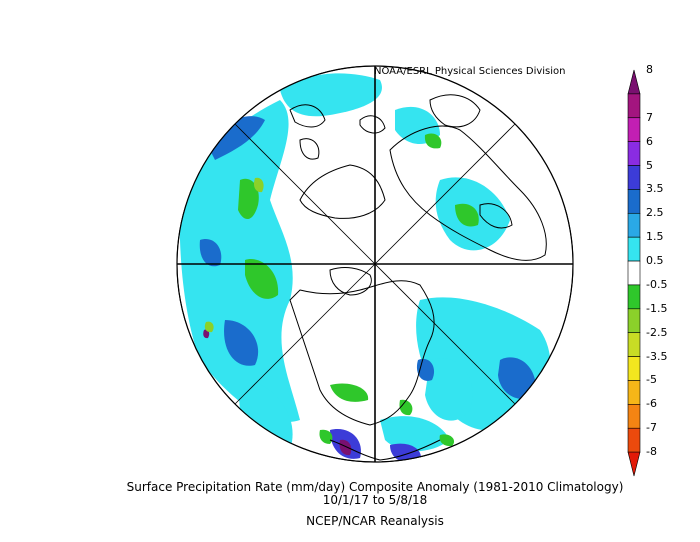  What do you see at coordinates (649, 117) in the screenshot?
I see `colorbar-tick-label: 7` at bounding box center [649, 117].